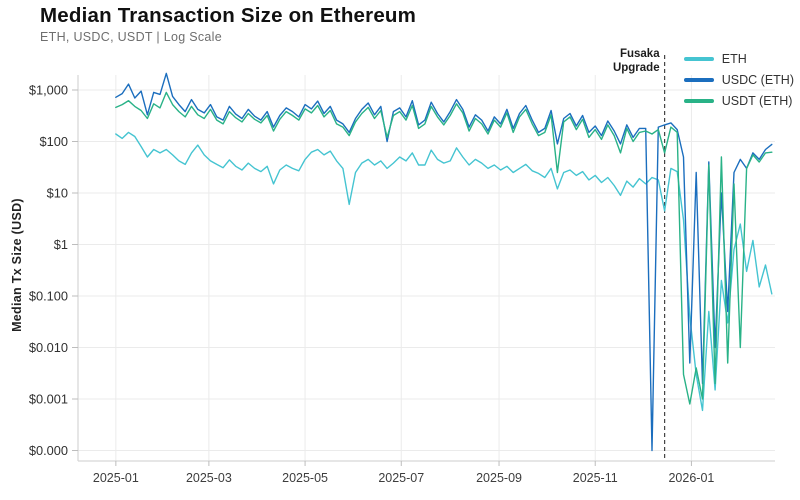 The width and height of the screenshot is (800, 500). What do you see at coordinates (757, 80) in the screenshot?
I see `legend-label-usdc: USDC (ETH)` at bounding box center [757, 80].